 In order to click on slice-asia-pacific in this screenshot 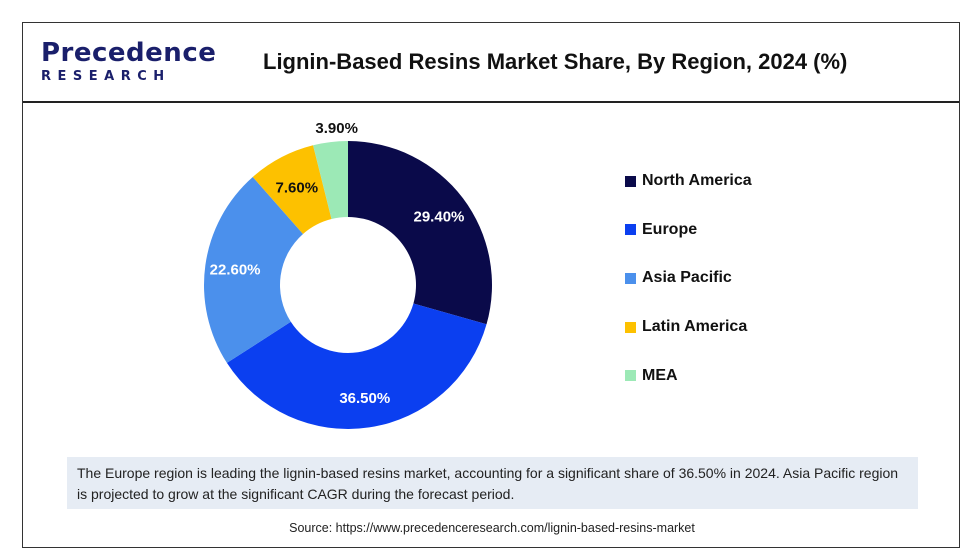, I will do `click(254, 269)`.